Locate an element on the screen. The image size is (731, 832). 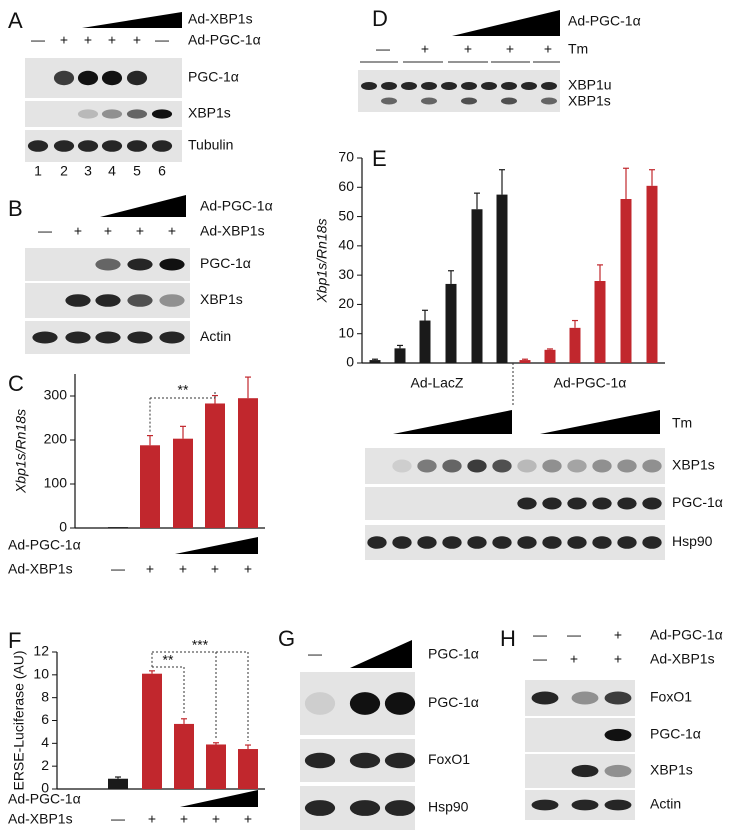
y-tick-label: 40 is located at coordinates (346, 245).